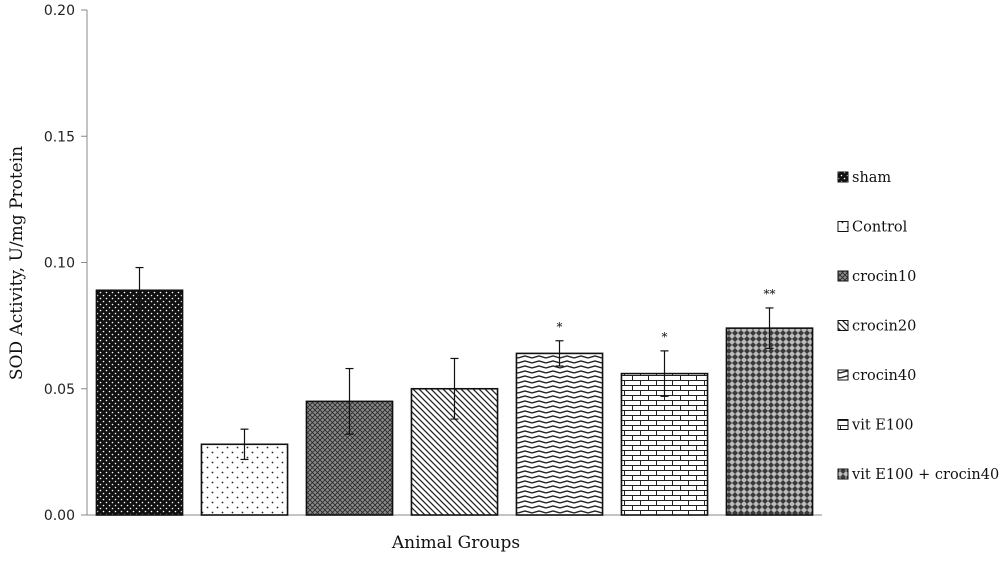 The width and height of the screenshot is (1000, 563). Describe the element at coordinates (455, 543) in the screenshot. I see `x-axis-title: Animal Groups` at that location.